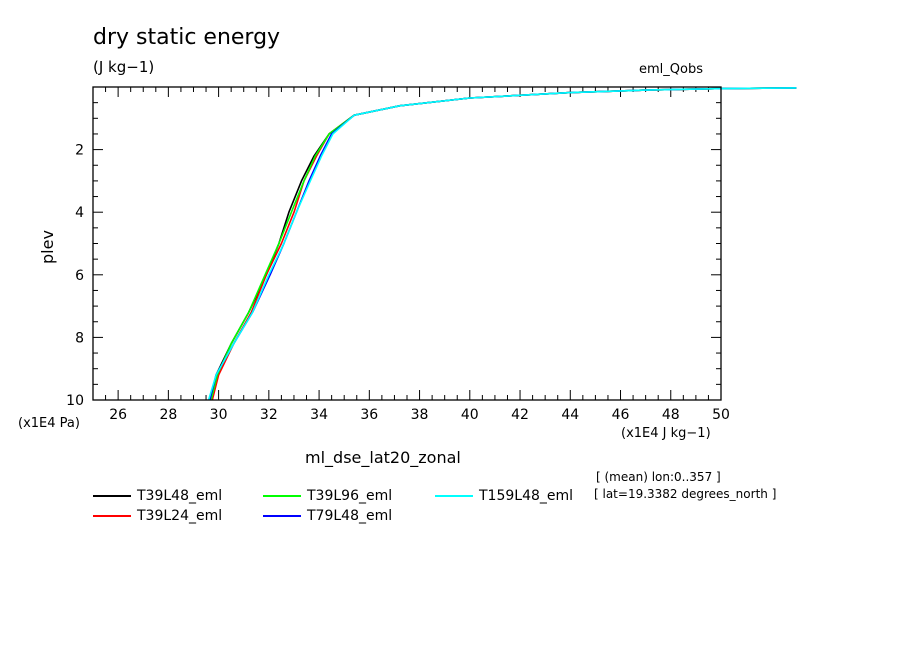 The width and height of the screenshot is (904, 654). I want to click on x-tick-label: 28, so click(168, 415).